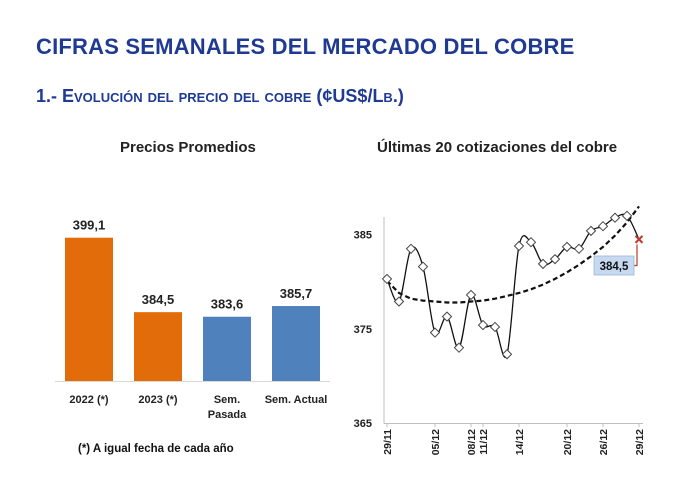 This screenshot has width=688, height=483. I want to click on x-tick-label: 29/11, so click(388, 442).